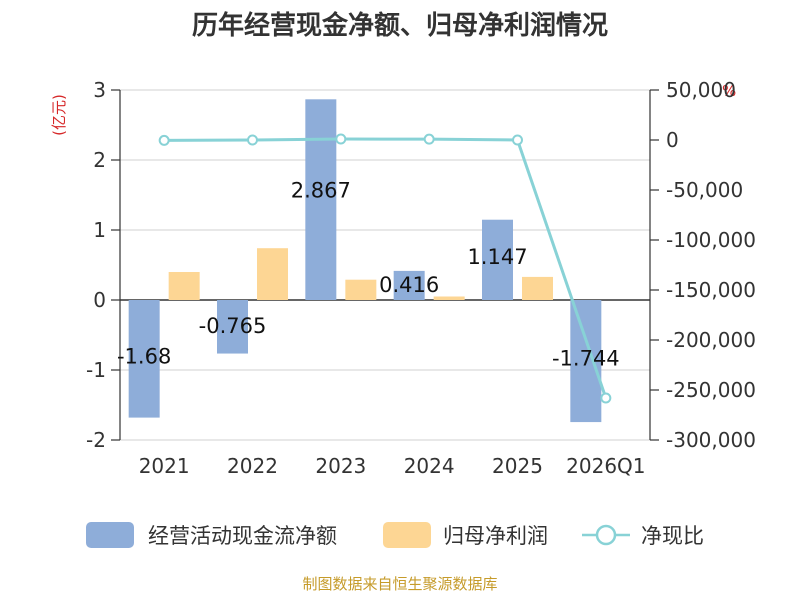 This screenshot has height=600, width=800. I want to click on legend: 经营活动现金流净额 归母净利润 净现比, so click(395, 535).